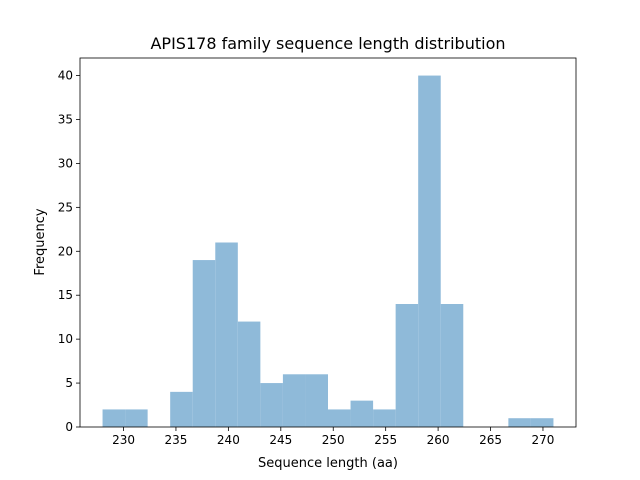 The height and width of the screenshot is (480, 640). Describe the element at coordinates (65, 251) in the screenshot. I see `y-tick-label: 20` at that location.